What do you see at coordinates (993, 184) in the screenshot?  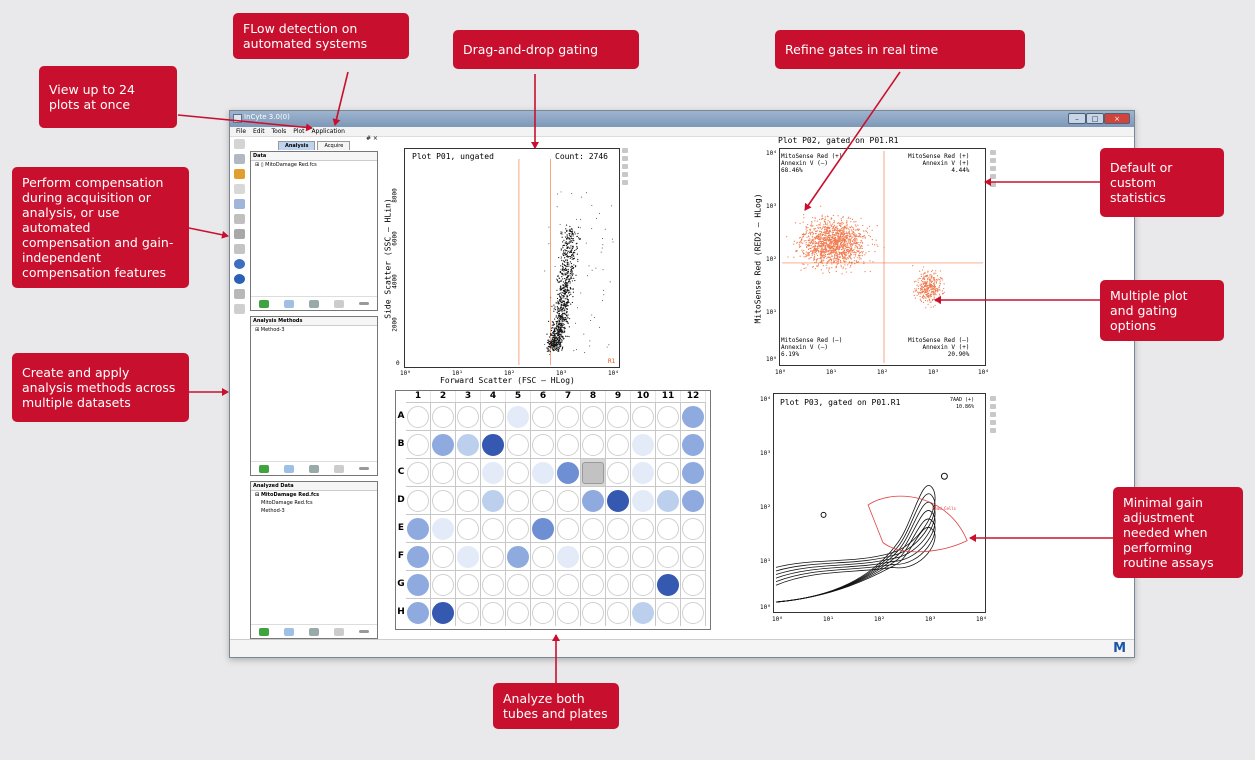 I see `gate-icon` at bounding box center [993, 184].